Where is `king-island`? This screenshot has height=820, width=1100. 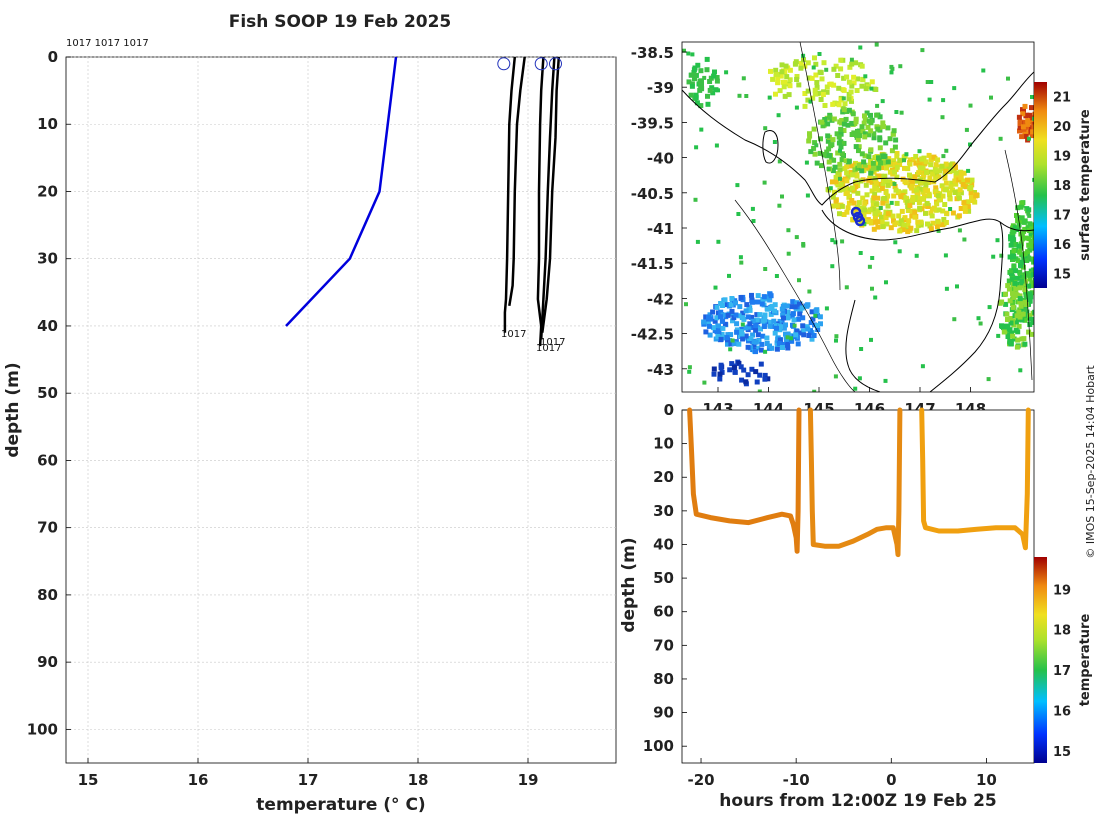
king-island is located at coordinates (770, 147).